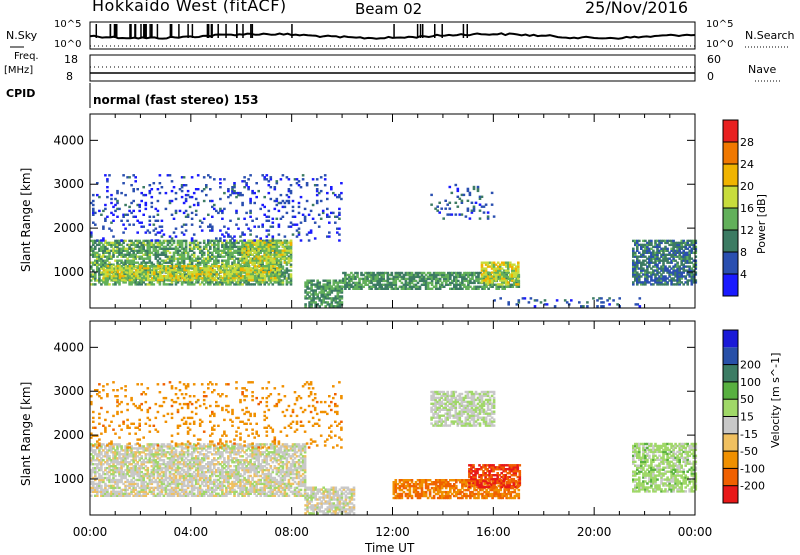 The height and width of the screenshot is (555, 800). Describe the element at coordinates (68, 228) in the screenshot. I see `power-ytick-label: 2000` at that location.